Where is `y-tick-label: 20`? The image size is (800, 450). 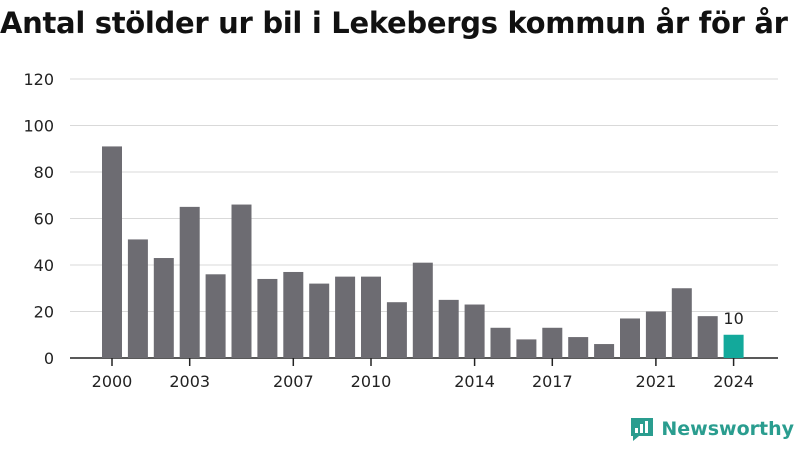 y-tick-label: 20 is located at coordinates (44, 312).